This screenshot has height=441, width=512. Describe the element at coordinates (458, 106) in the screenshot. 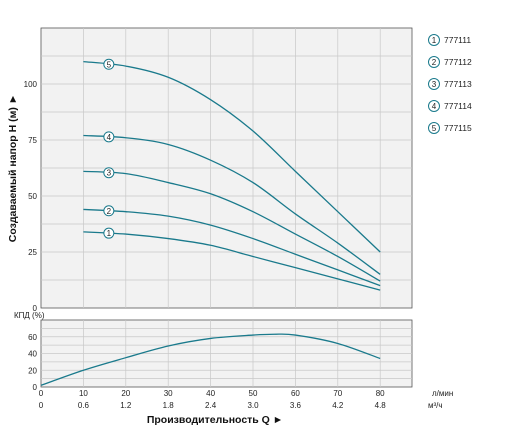

I see `legend-label: 777114` at that location.